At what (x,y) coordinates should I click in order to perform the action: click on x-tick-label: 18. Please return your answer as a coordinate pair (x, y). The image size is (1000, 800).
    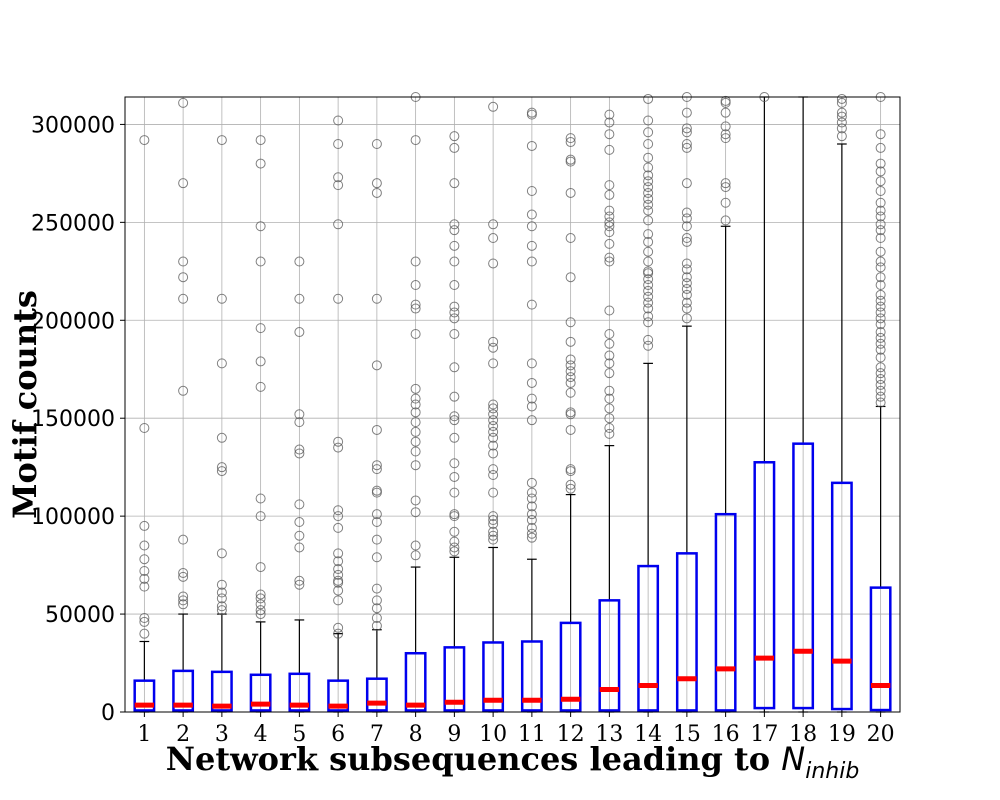
    Looking at the image, I should click on (803, 734).